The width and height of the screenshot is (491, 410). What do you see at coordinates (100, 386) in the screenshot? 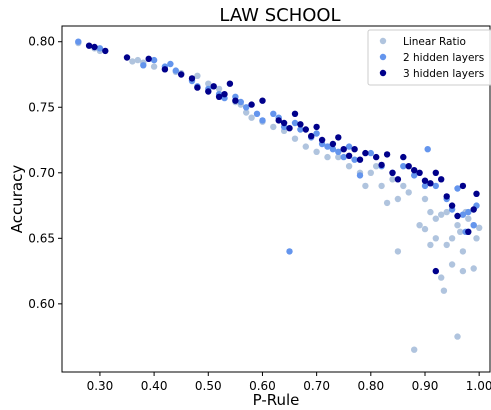
I see `x-tick-label-0: 0.30` at bounding box center [100, 386].